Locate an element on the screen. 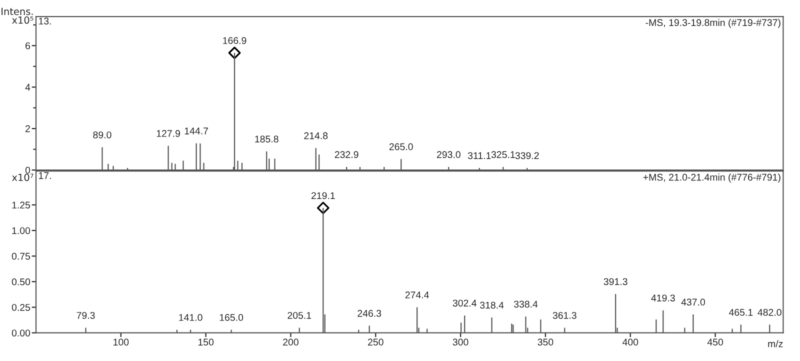 The height and width of the screenshot is (361, 800). annotation: 214.8 is located at coordinates (316, 136).